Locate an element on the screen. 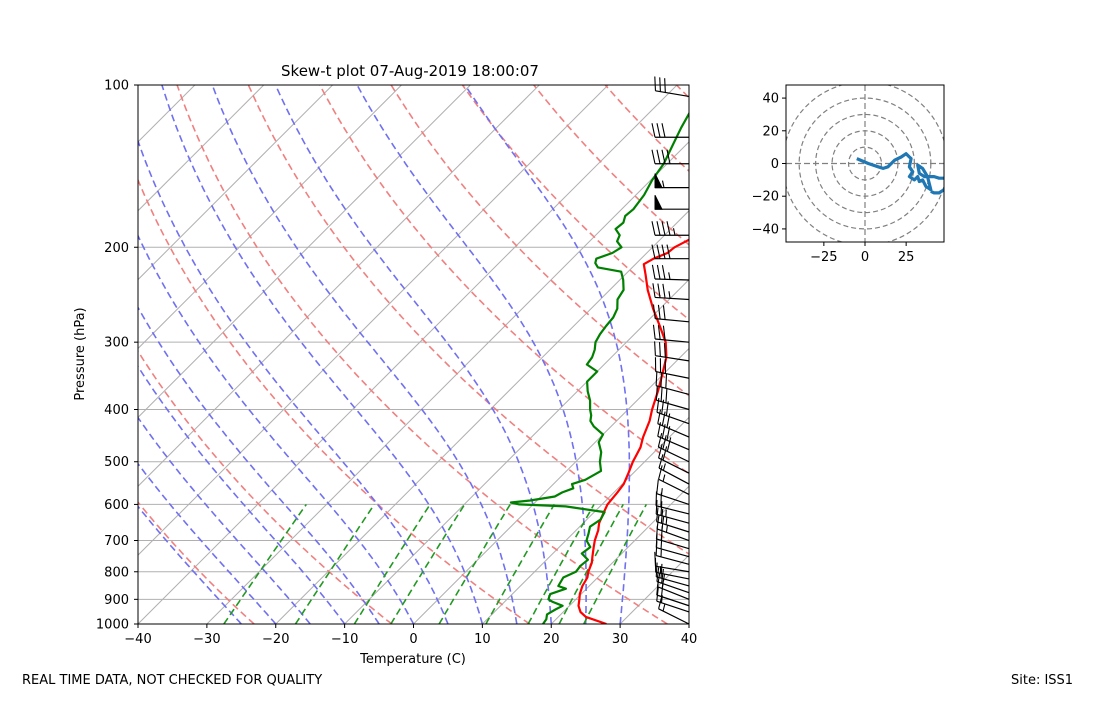 The image size is (1100, 704). y-tick-label: 800 is located at coordinates (116, 572).